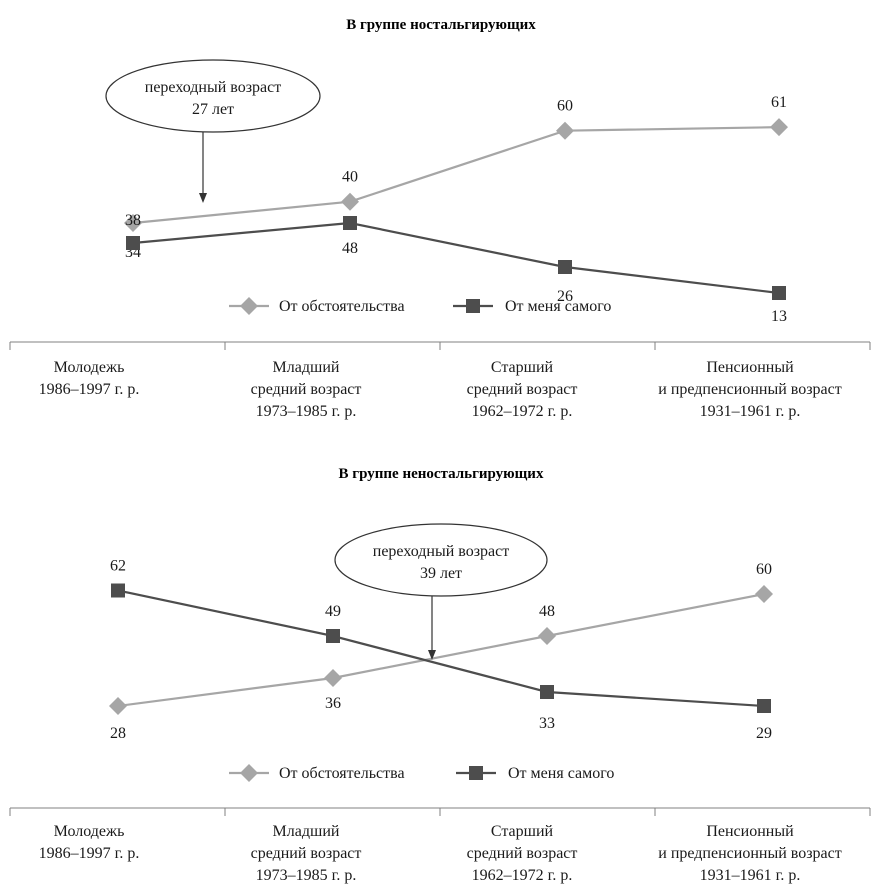 Image resolution: width=882 pixels, height=895 pixels. Describe the element at coordinates (213, 109) in the screenshot. I see `annotation-text: 27 лет` at that location.